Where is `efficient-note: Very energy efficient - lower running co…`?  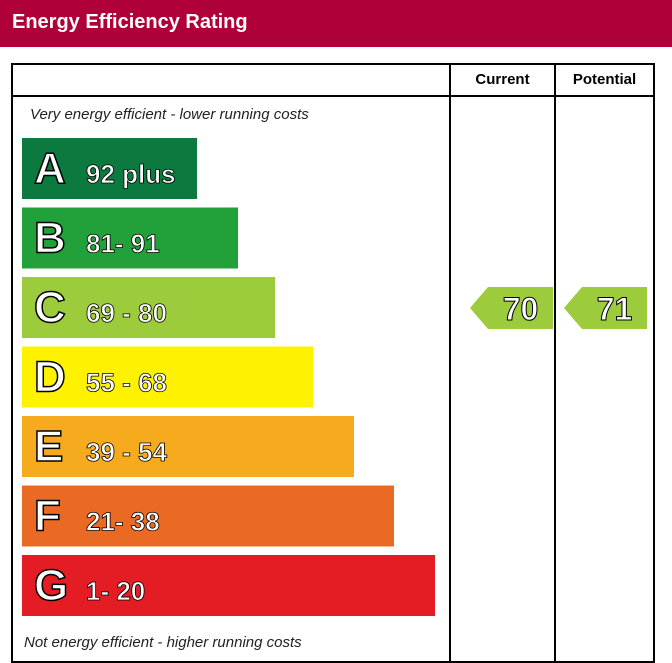 efficient-note: Very energy efficient - lower running co… is located at coordinates (169, 114).